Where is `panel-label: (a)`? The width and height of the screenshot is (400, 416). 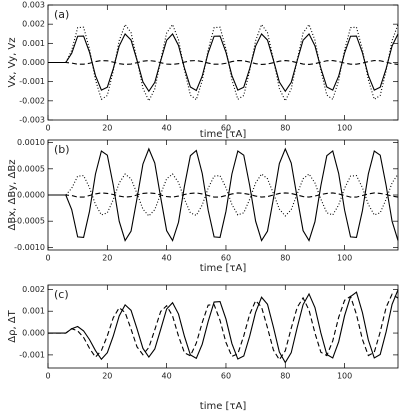 panel-label: (a) is located at coordinates (61, 14).